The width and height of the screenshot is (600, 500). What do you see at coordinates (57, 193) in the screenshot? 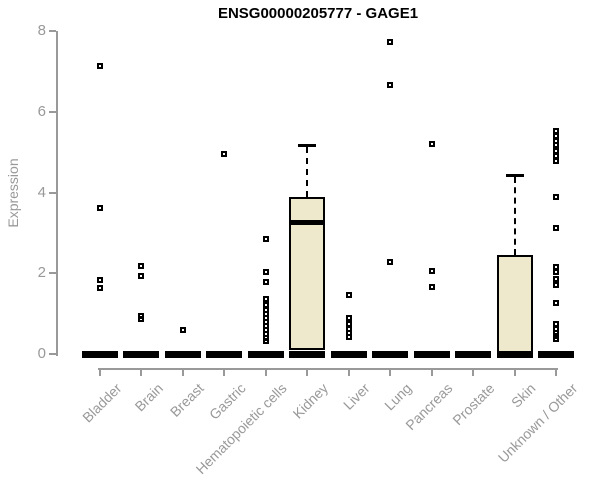
I see `y-axis-line` at bounding box center [57, 193].